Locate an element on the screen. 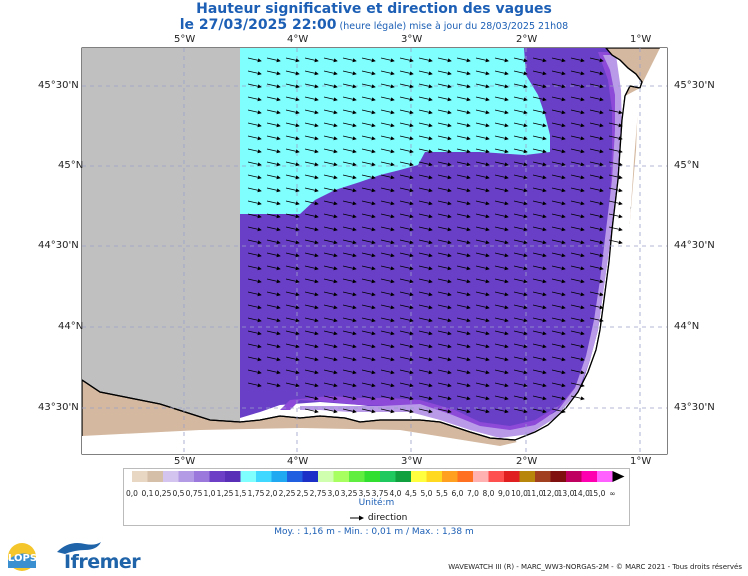 Image resolution: width=748 pixels, height=576 pixels. lon-tick-top-3: 3°W is located at coordinates (412, 39).